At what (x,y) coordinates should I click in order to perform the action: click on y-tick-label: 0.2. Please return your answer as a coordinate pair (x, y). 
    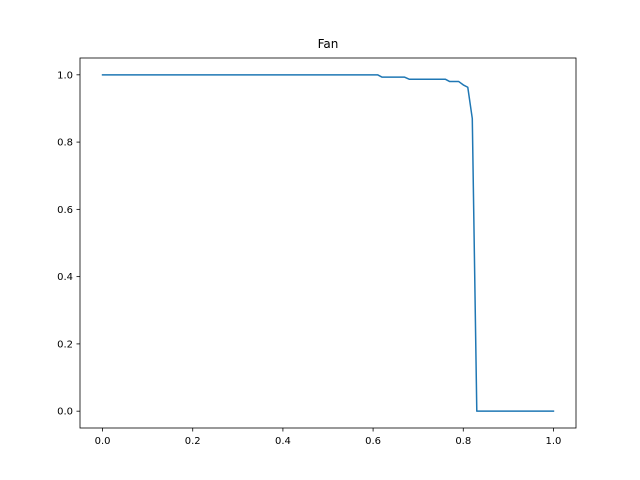
    Looking at the image, I should click on (65, 344).